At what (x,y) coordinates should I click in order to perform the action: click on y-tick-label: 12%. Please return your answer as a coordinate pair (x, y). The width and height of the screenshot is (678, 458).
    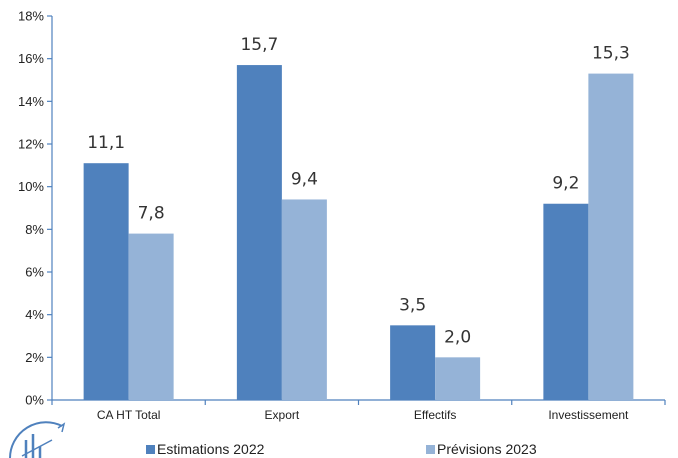
    Looking at the image, I should click on (31, 144).